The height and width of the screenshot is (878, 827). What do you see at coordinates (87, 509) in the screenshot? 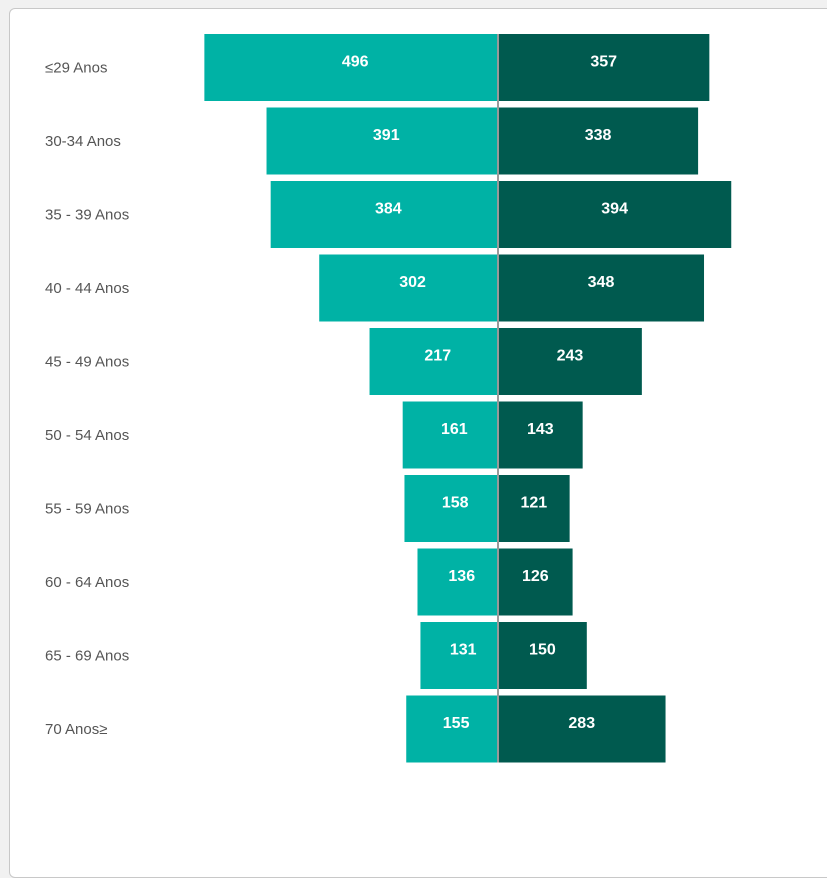
I see `category-label: 55 - 59 Anos` at bounding box center [87, 509].